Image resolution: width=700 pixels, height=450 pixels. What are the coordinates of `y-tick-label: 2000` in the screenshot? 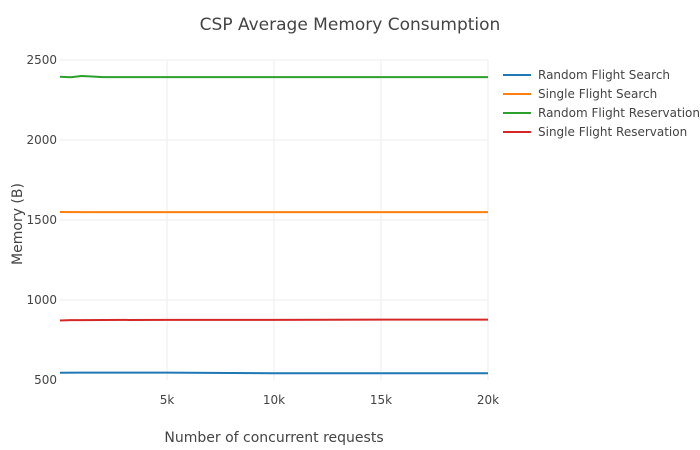 It's located at (41, 140).